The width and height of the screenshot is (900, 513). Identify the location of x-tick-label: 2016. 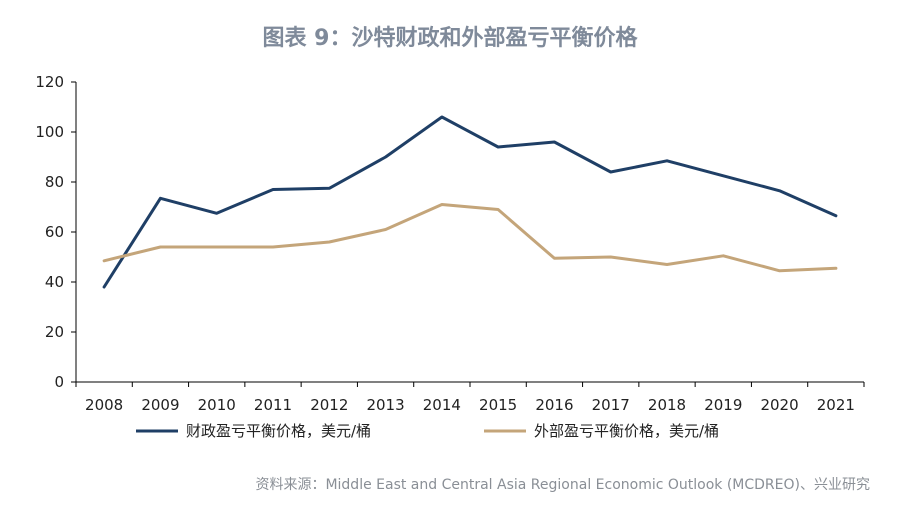
(554, 405).